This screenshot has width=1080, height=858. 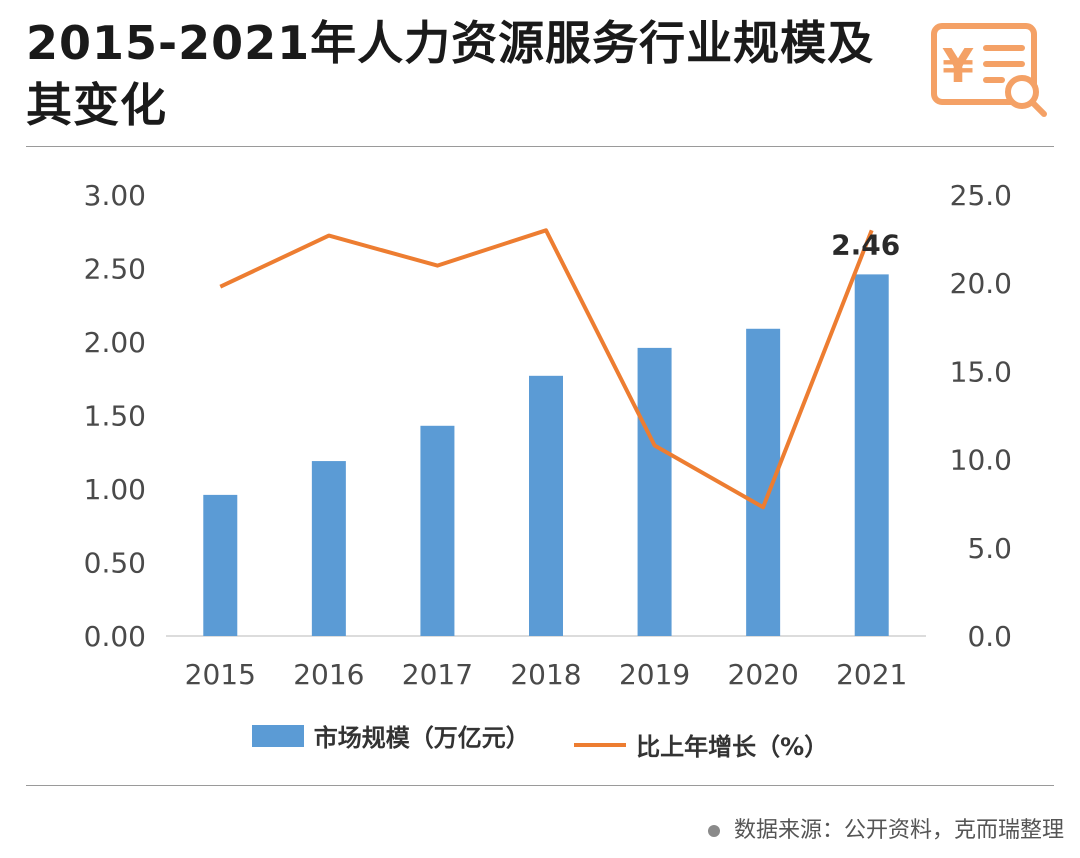 I want to click on right-axis-ticks: 0.0 5.0 10.0 15.0 20.0 25.0, so click(x=981, y=416).